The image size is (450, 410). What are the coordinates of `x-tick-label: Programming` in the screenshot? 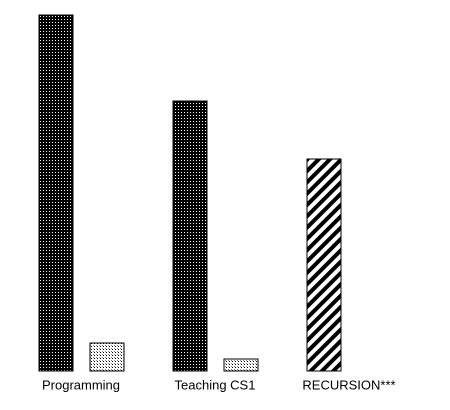 It's located at (81, 384).